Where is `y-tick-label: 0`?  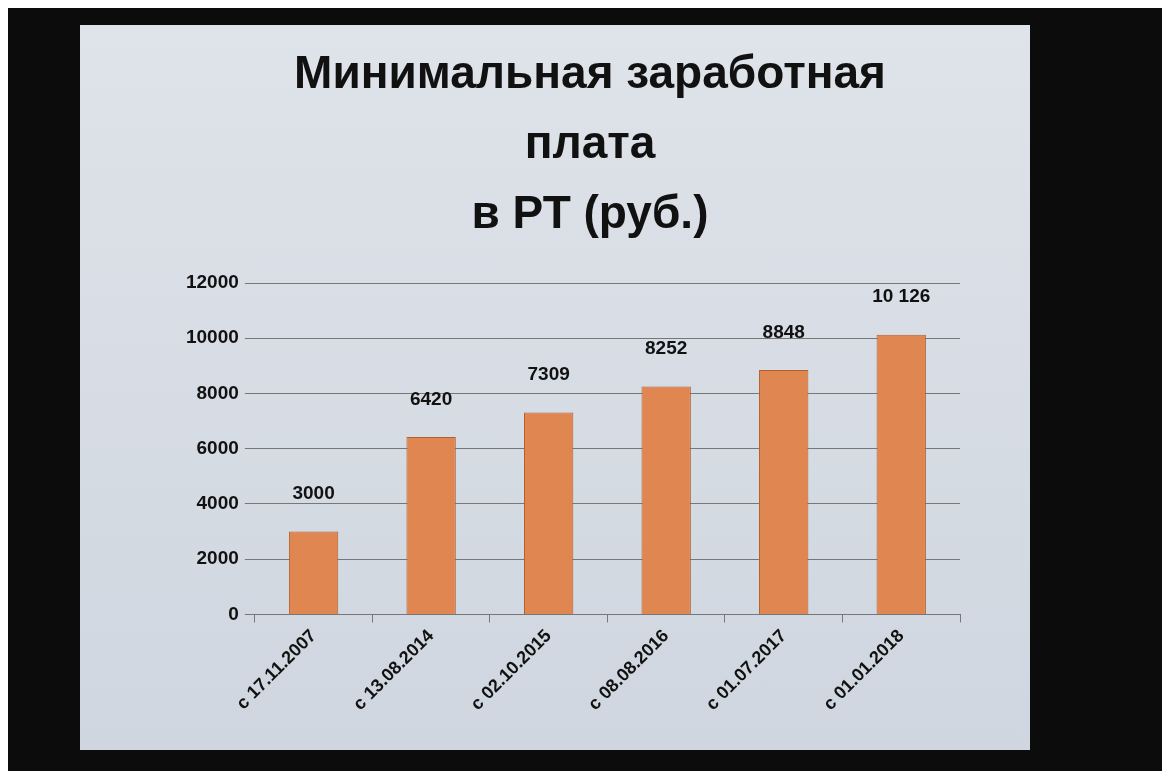
y-tick-label: 0 is located at coordinates (233, 613).